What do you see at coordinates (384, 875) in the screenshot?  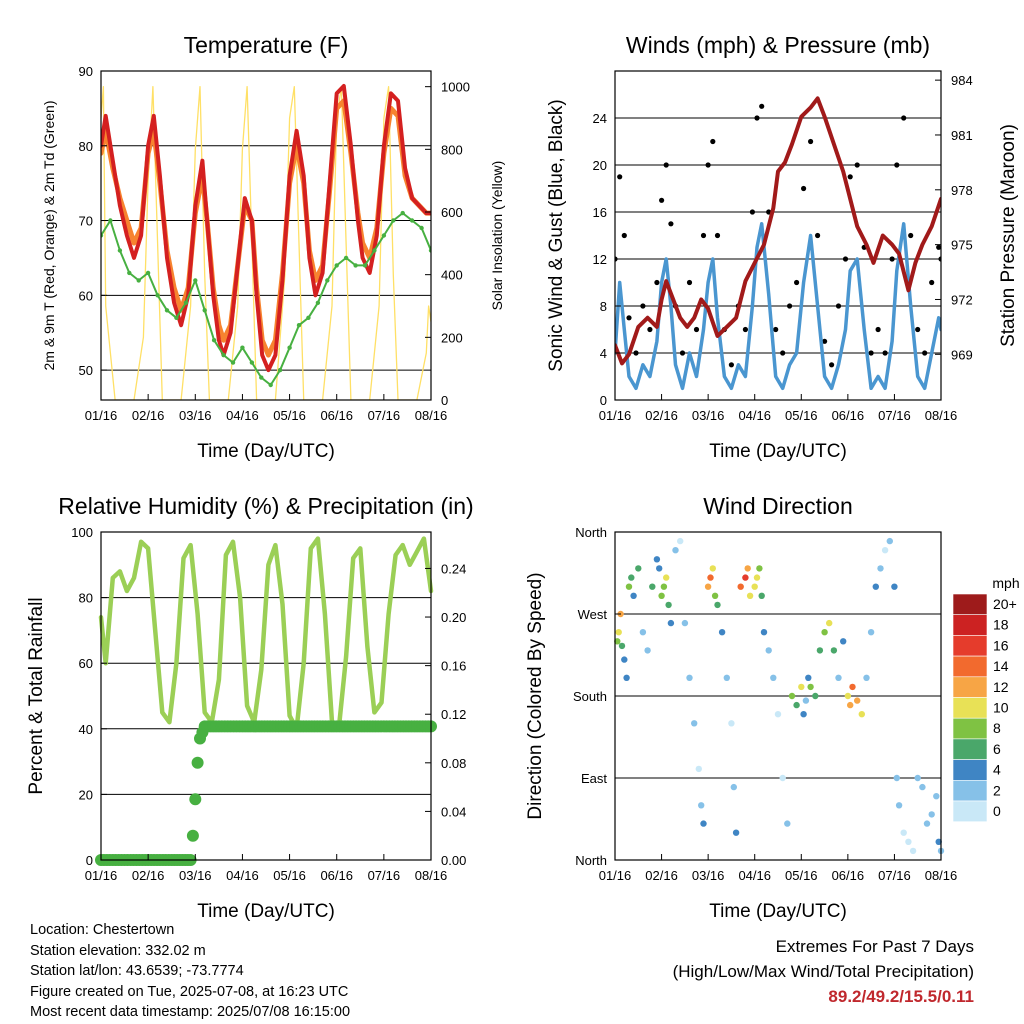 I see `x-tick-label: 07/16` at bounding box center [384, 875].